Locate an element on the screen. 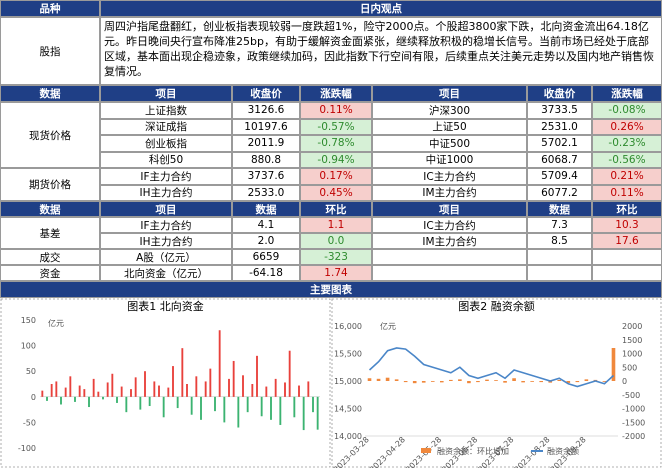 The height and width of the screenshot is (468, 662). y-tick-label: 15,500 is located at coordinates (348, 354).